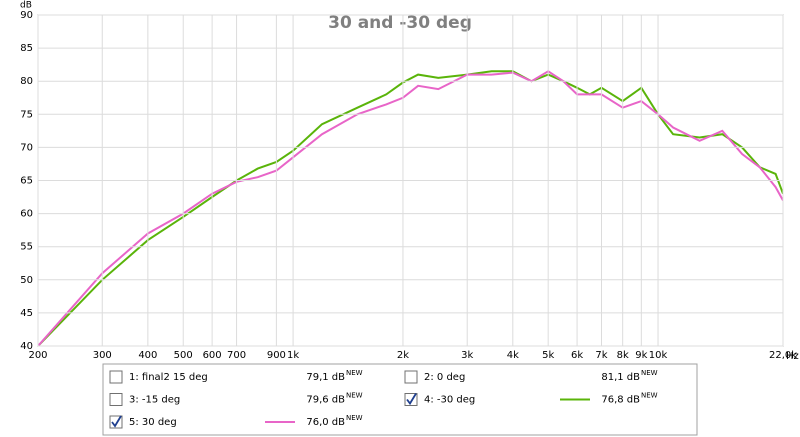 This screenshot has width=800, height=437. Describe the element at coordinates (400, 399) in the screenshot. I see `legend-box` at that location.